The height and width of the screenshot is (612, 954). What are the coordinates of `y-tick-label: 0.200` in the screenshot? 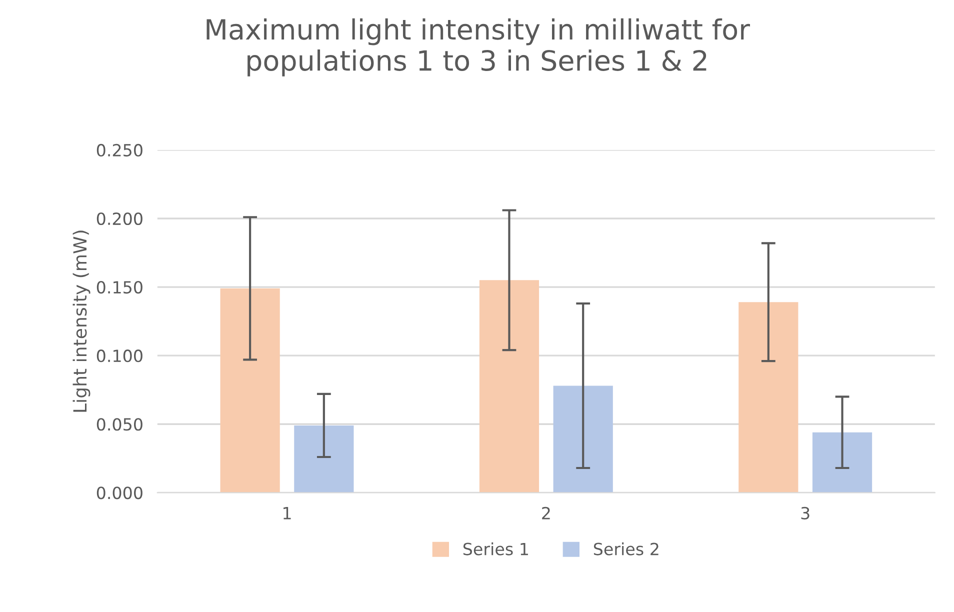 It's located at (119, 219).